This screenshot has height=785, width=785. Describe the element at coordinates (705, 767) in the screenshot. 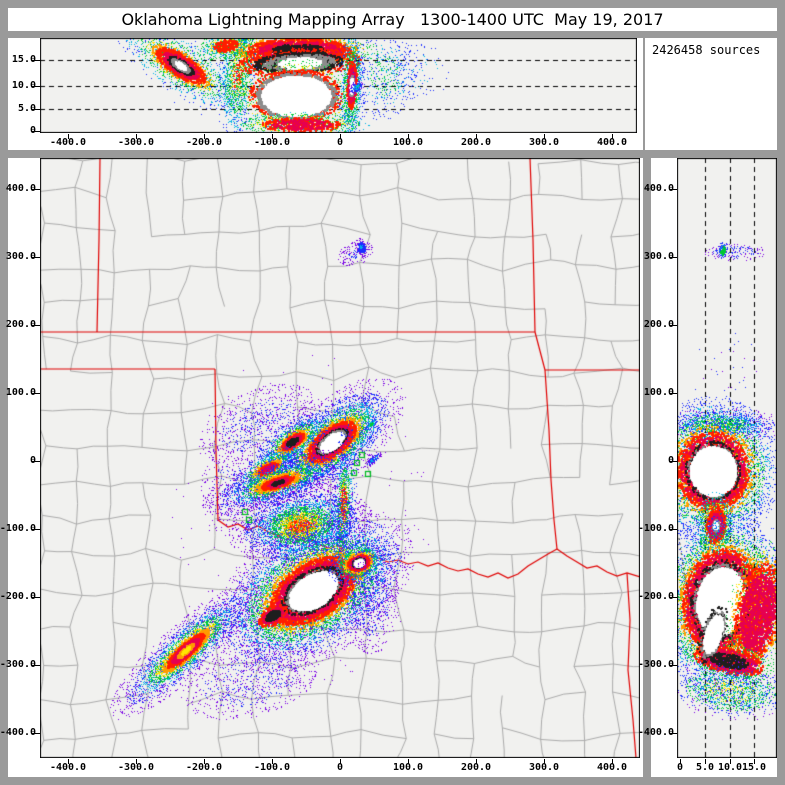

I see `x-tick-label: 5.0` at that location.